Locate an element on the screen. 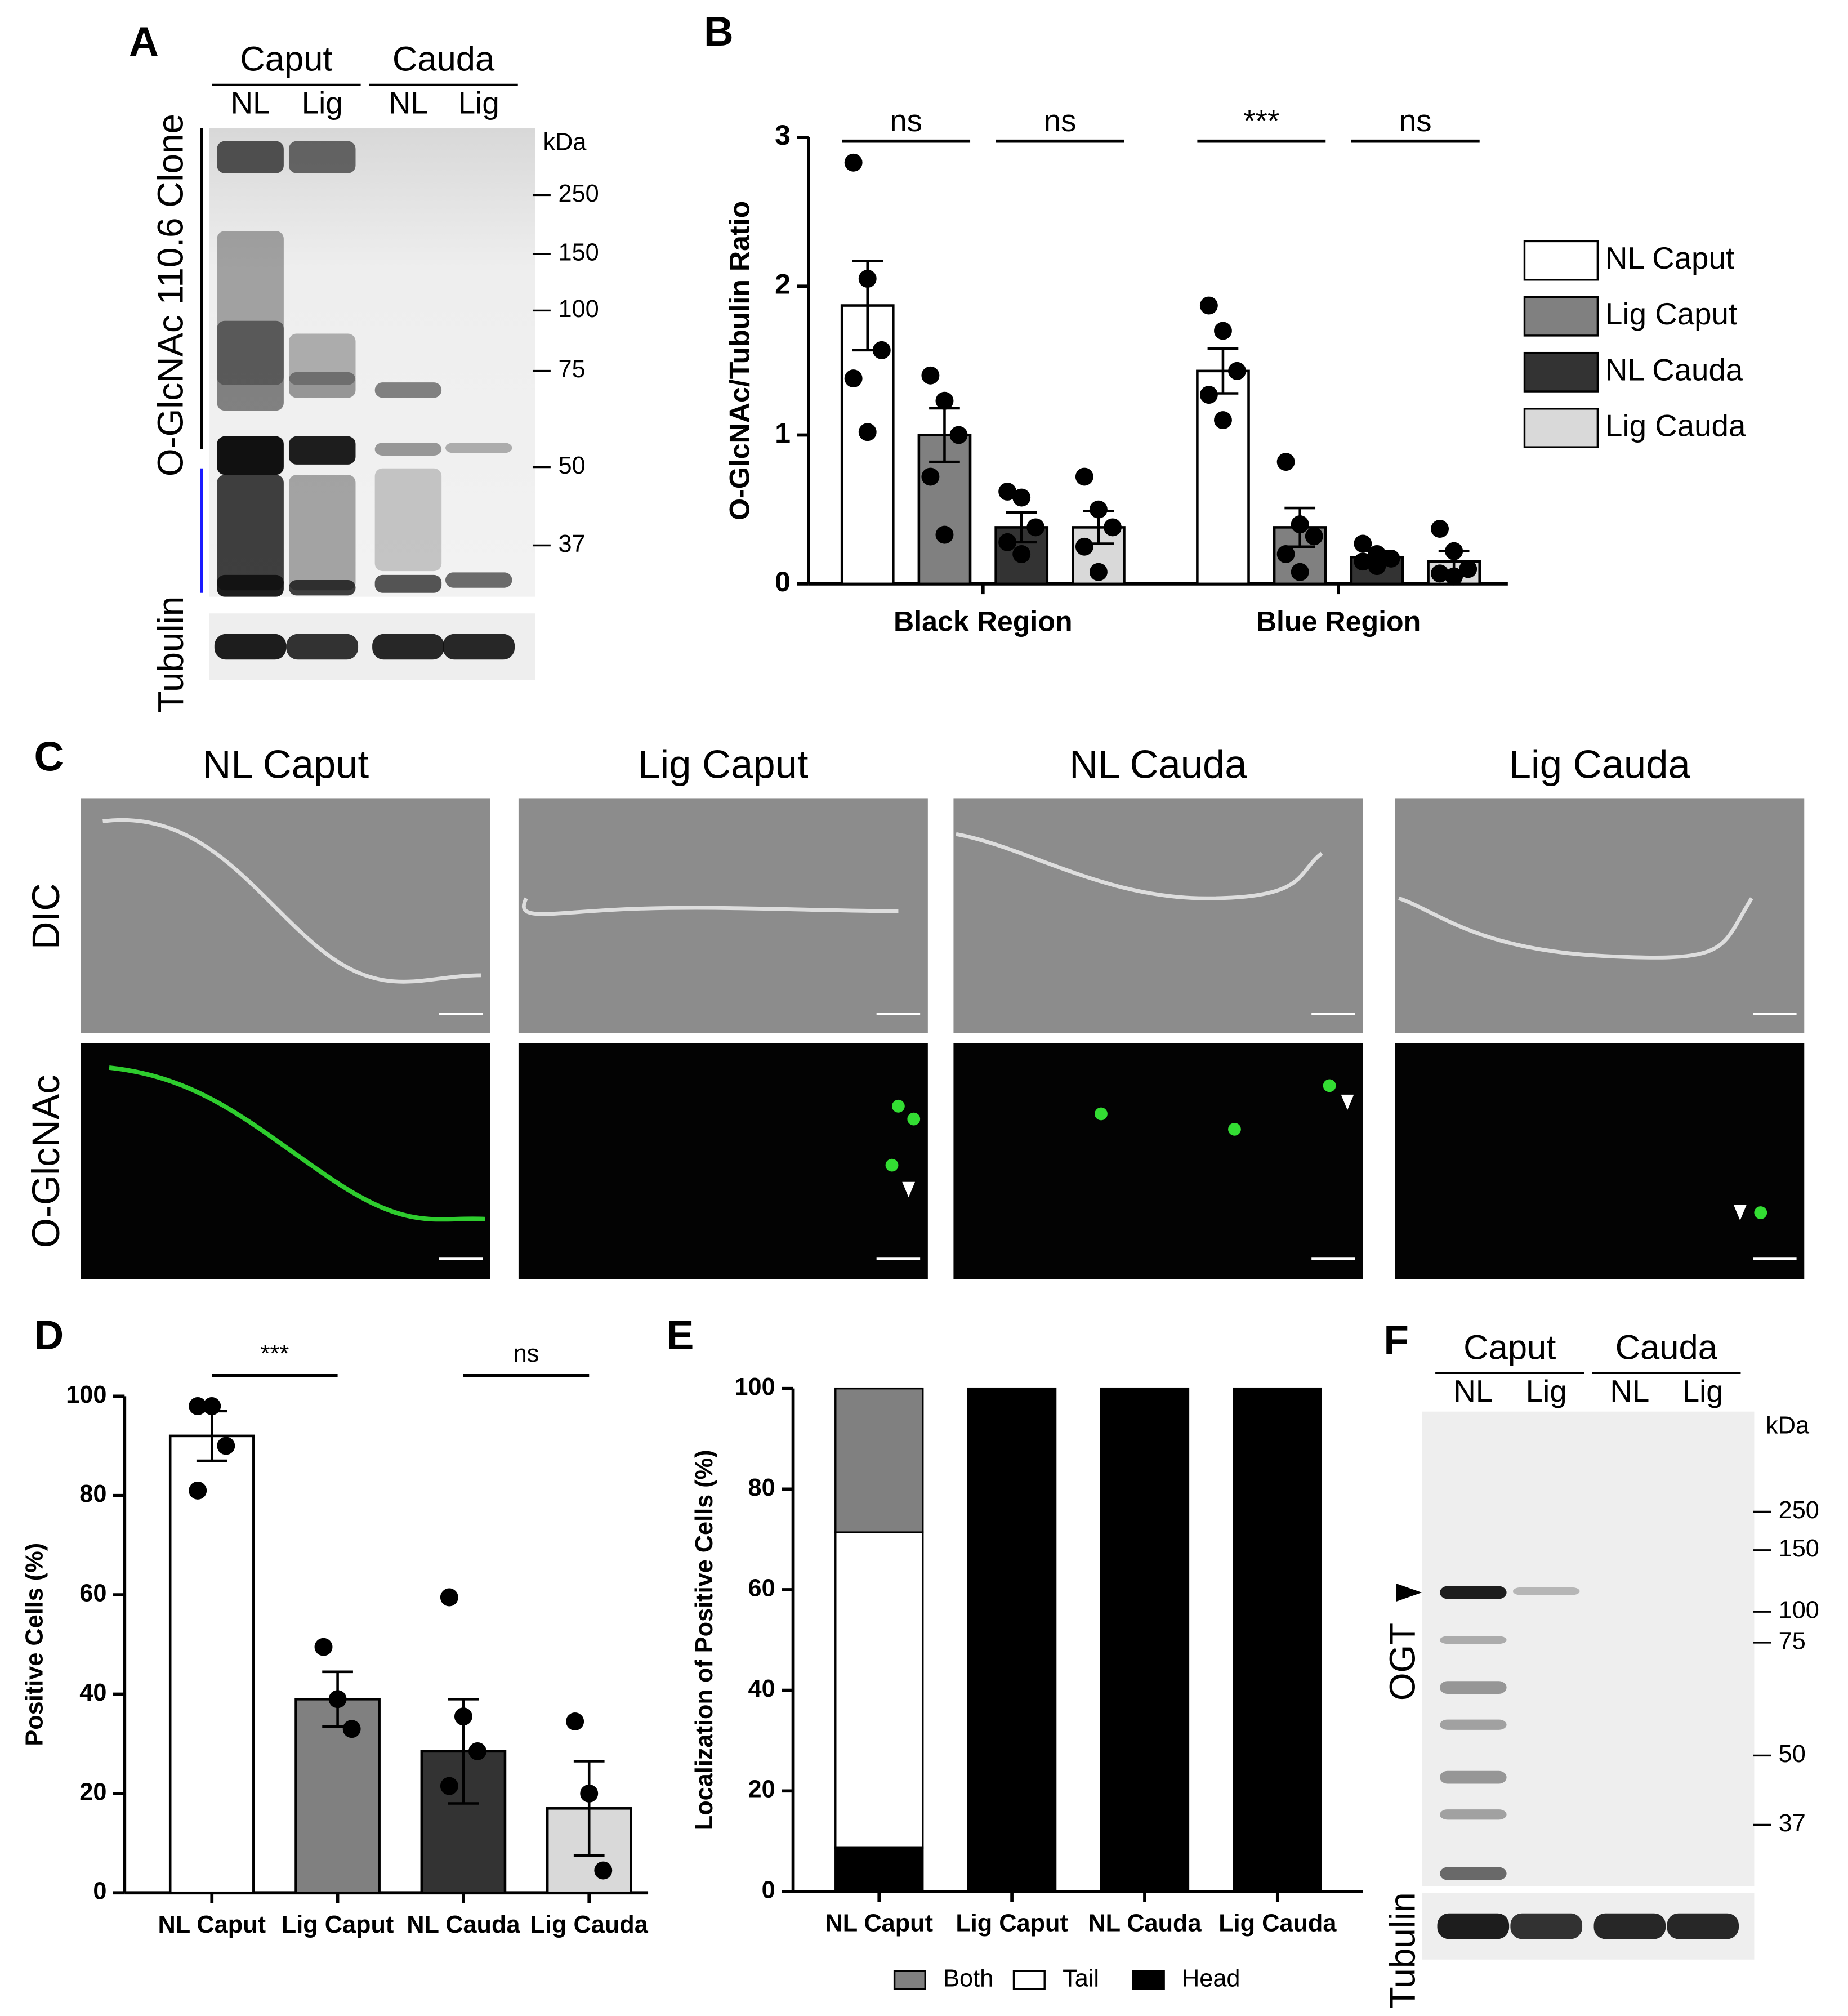  x-tick-label: Lig Caput is located at coordinates (1012, 1923).